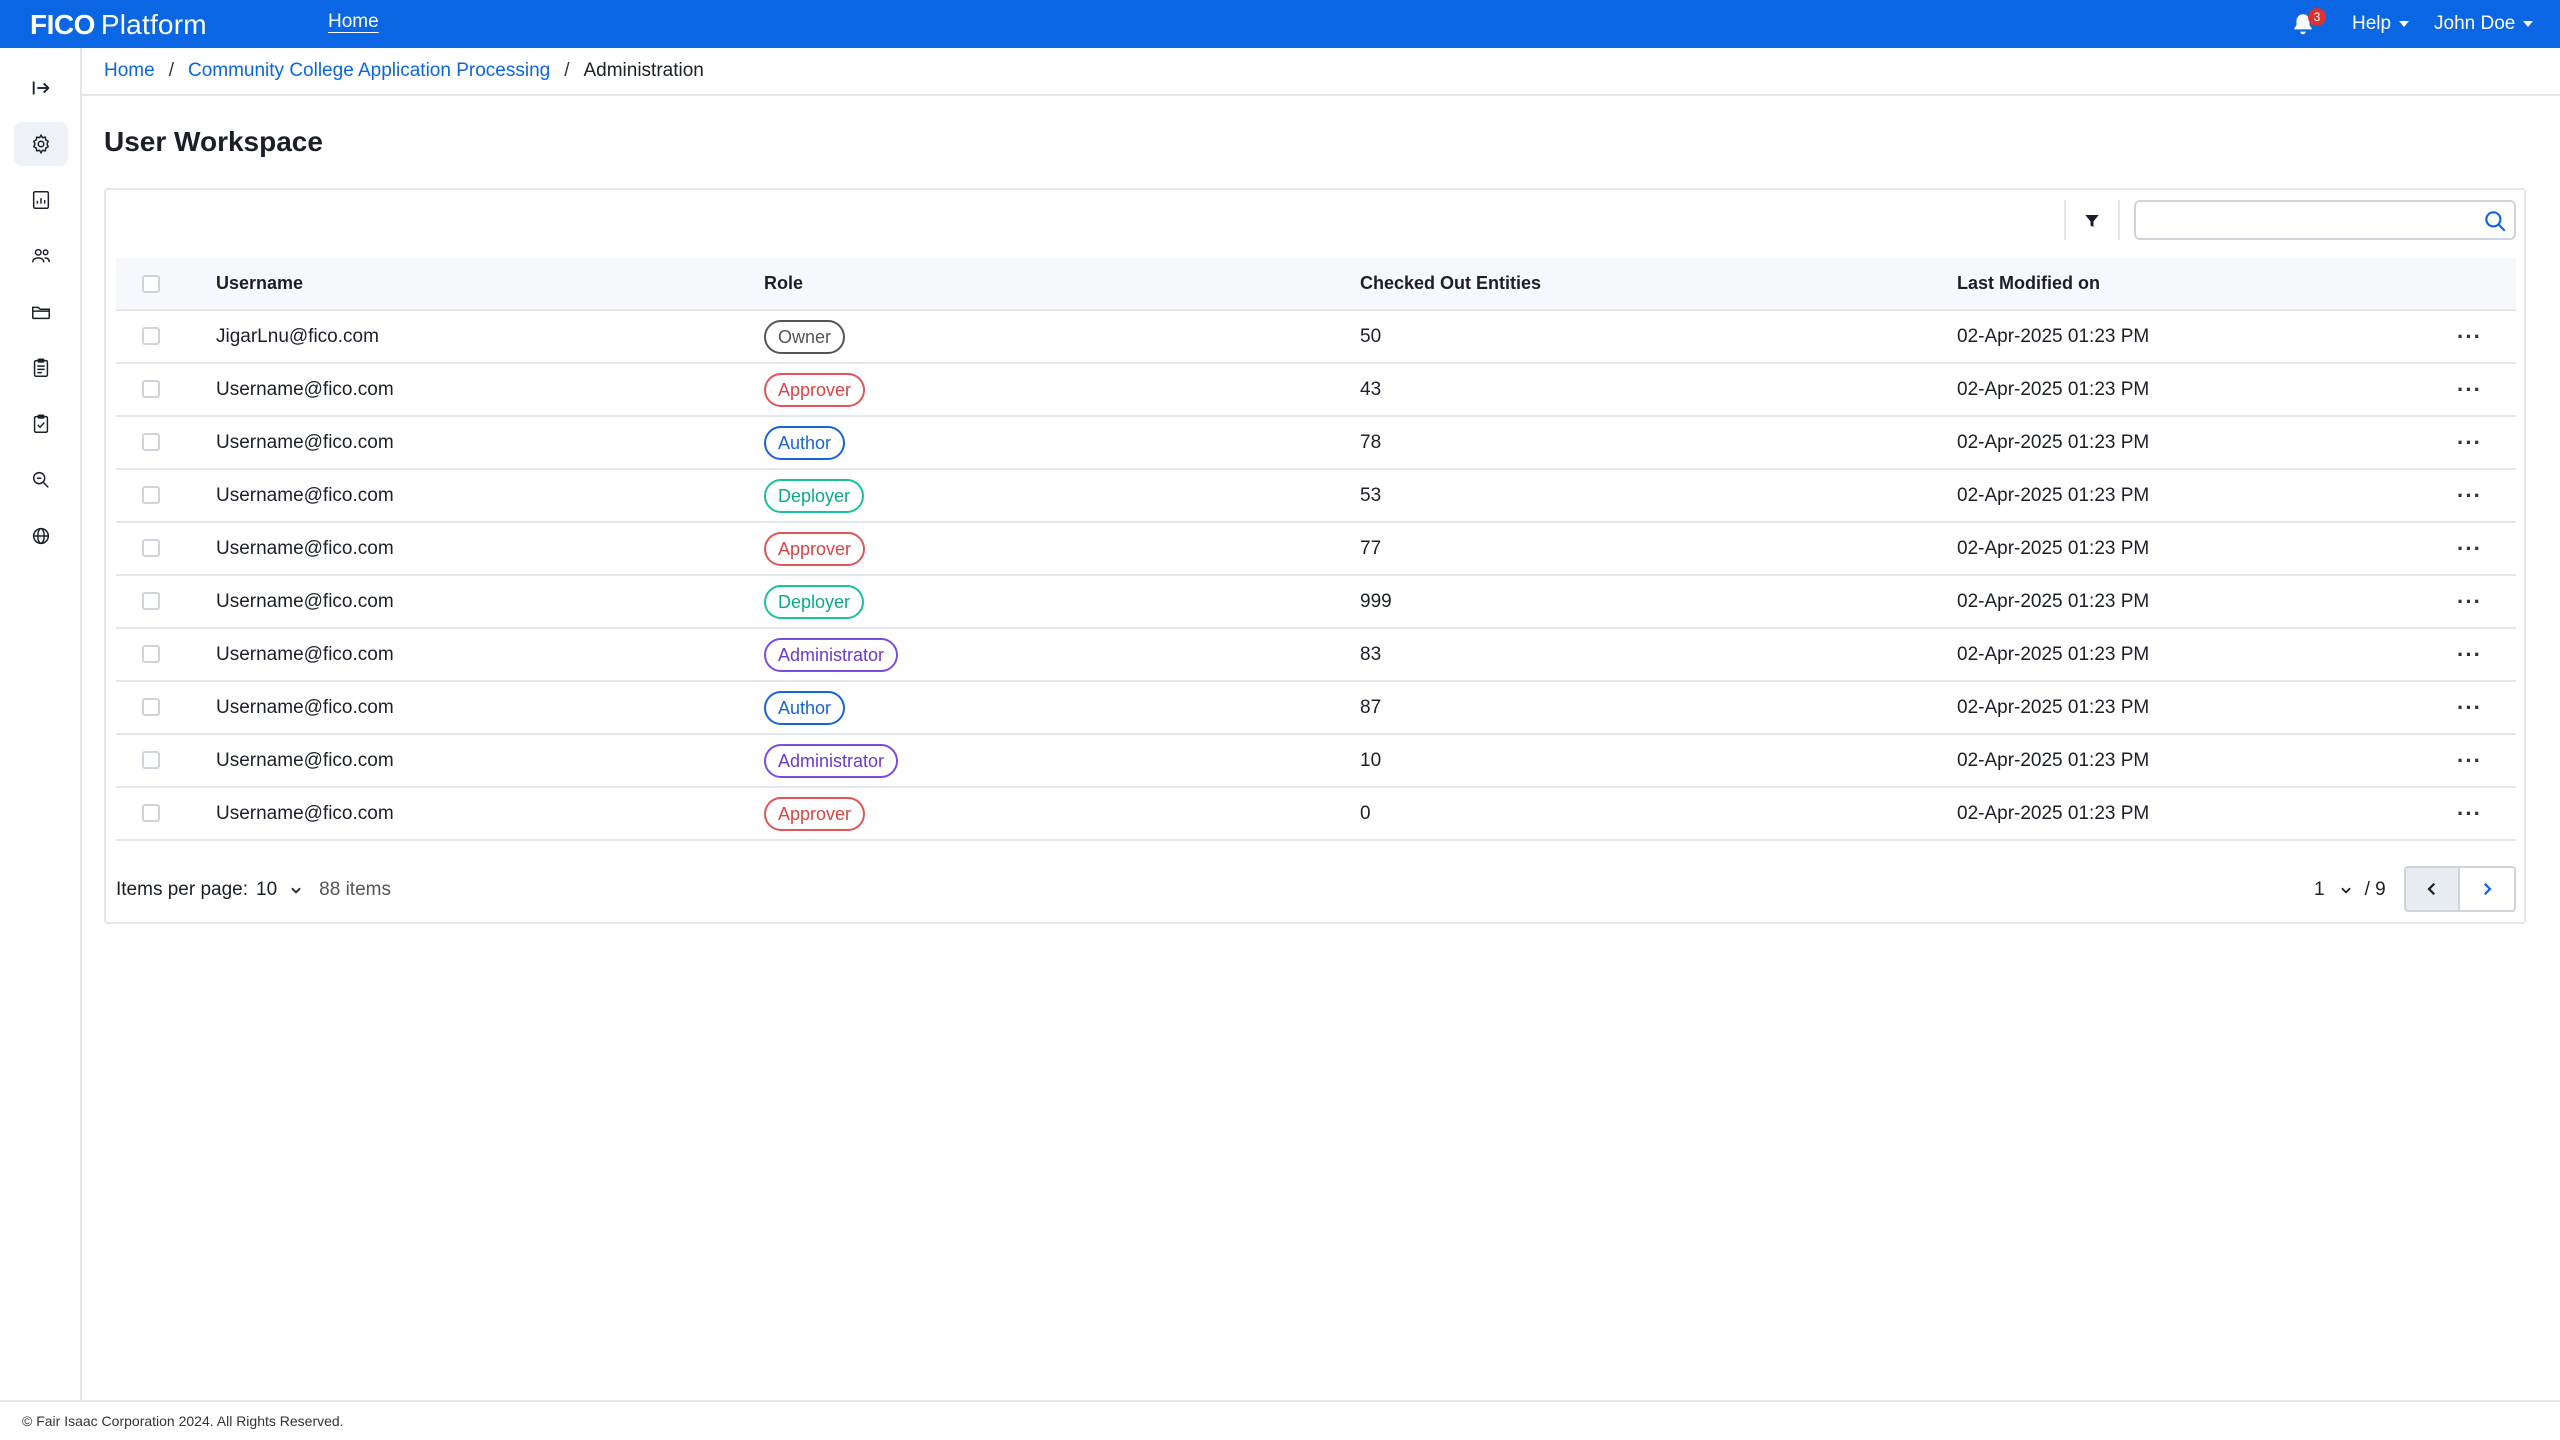 Image resolution: width=2560 pixels, height=1440 pixels. I want to click on select-all-checkbox, so click(151, 284).